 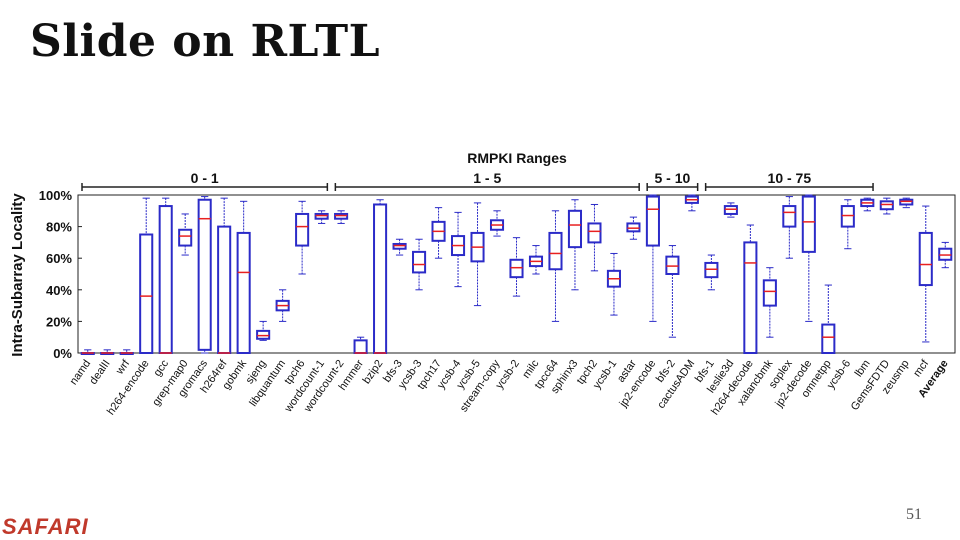 I want to click on slide-title: Slide on RLTL, so click(x=205, y=41).